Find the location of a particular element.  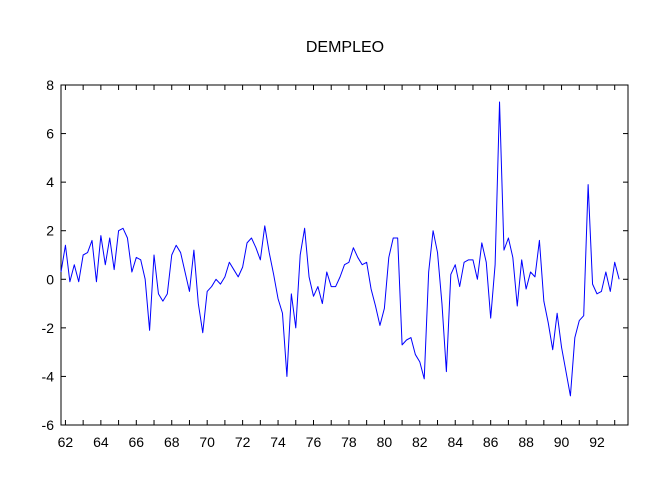

x-tick-label: 62 is located at coordinates (66, 442).